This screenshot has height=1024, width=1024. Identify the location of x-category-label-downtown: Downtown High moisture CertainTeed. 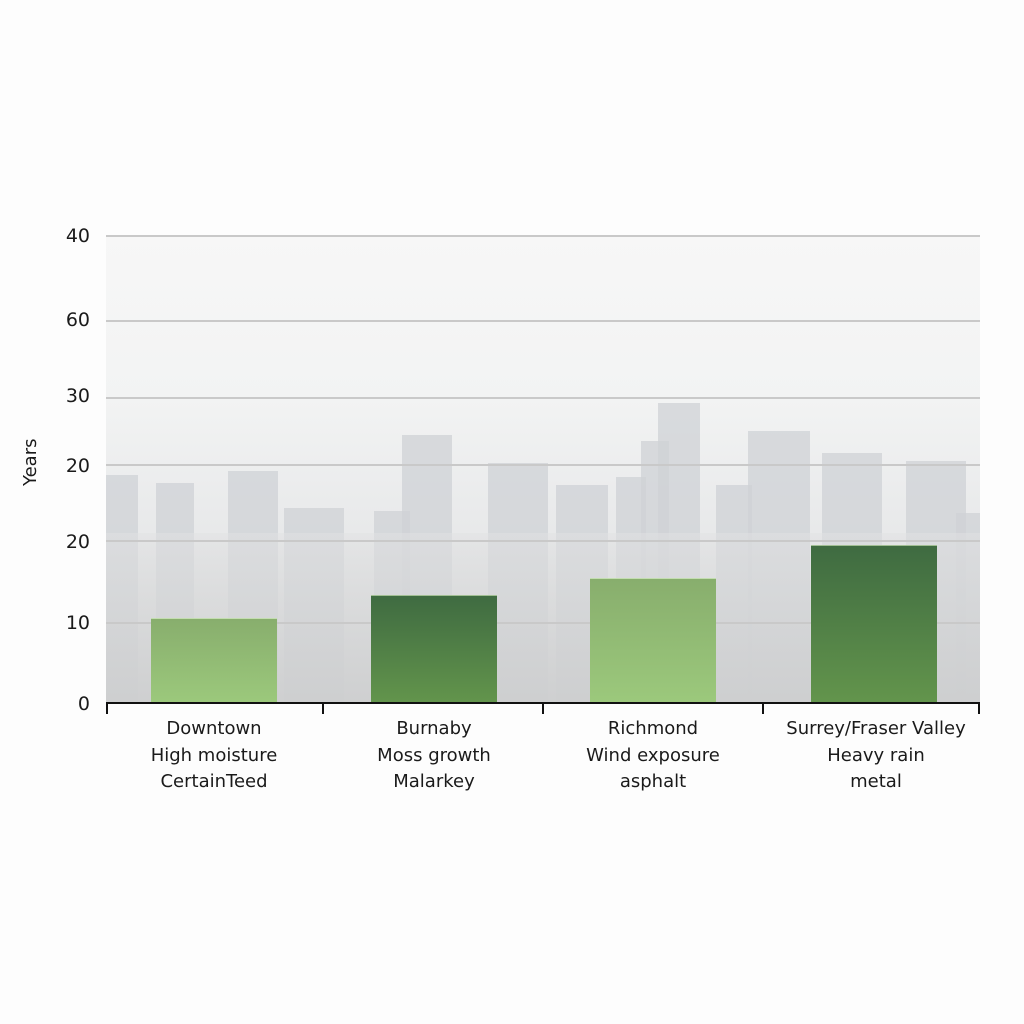
(214, 756).